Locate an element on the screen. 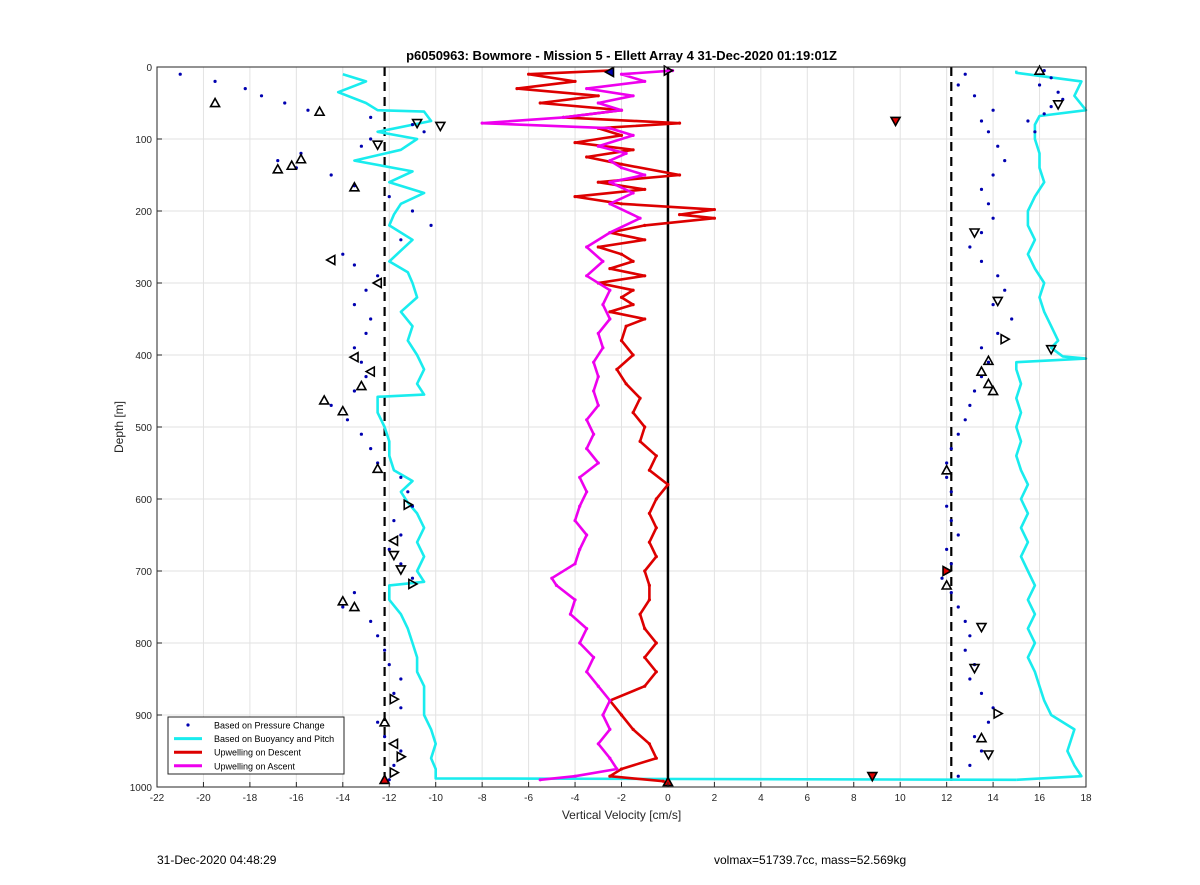 This screenshot has height=885, width=1200. y-tick-label: 200 is located at coordinates (143, 212).